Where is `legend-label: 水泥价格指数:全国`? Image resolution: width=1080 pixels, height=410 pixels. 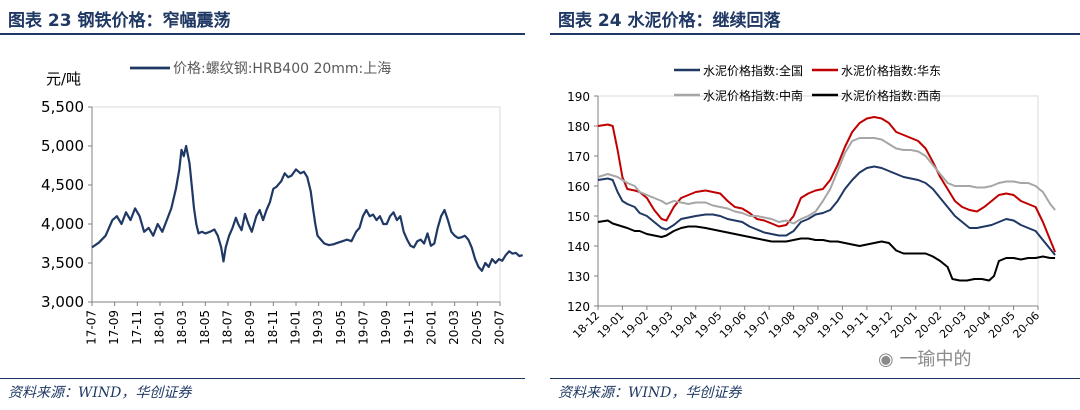
legend-label: 水泥价格指数:全国 is located at coordinates (753, 70).